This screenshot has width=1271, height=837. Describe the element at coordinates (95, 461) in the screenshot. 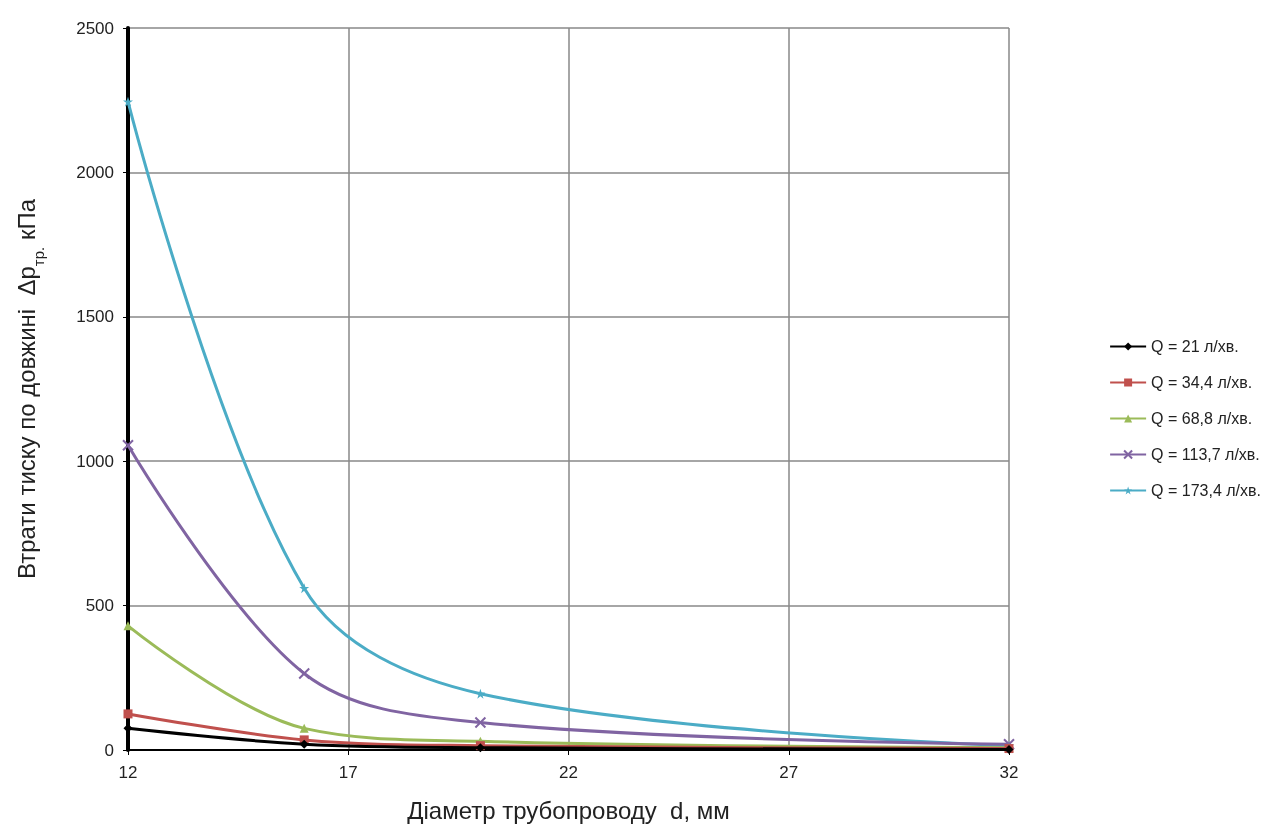

I see `y-tick-label: 1000` at that location.